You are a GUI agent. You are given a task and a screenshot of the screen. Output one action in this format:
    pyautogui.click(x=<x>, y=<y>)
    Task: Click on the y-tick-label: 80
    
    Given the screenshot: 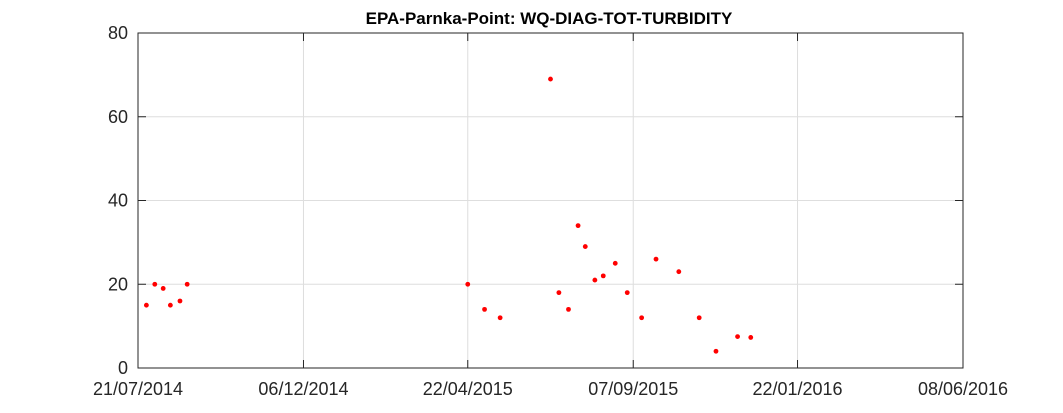 What is the action you would take?
    pyautogui.click(x=118, y=33)
    